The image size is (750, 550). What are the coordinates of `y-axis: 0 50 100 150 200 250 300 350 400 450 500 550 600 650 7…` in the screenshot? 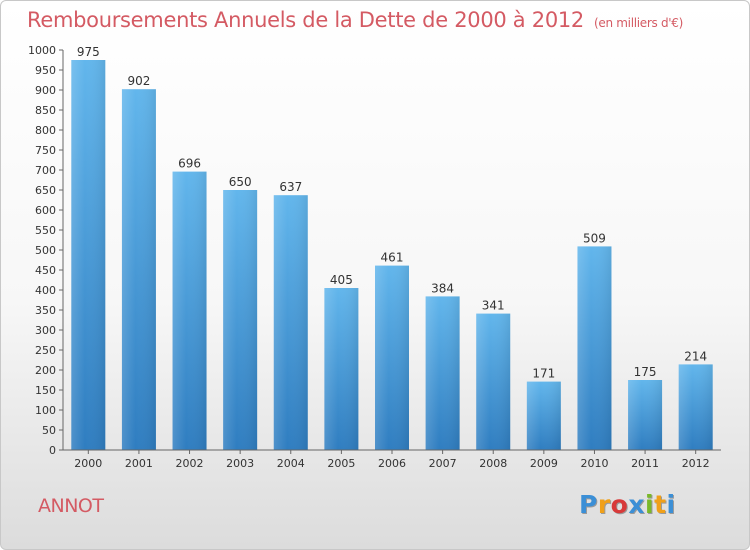 It's located at (46, 250).